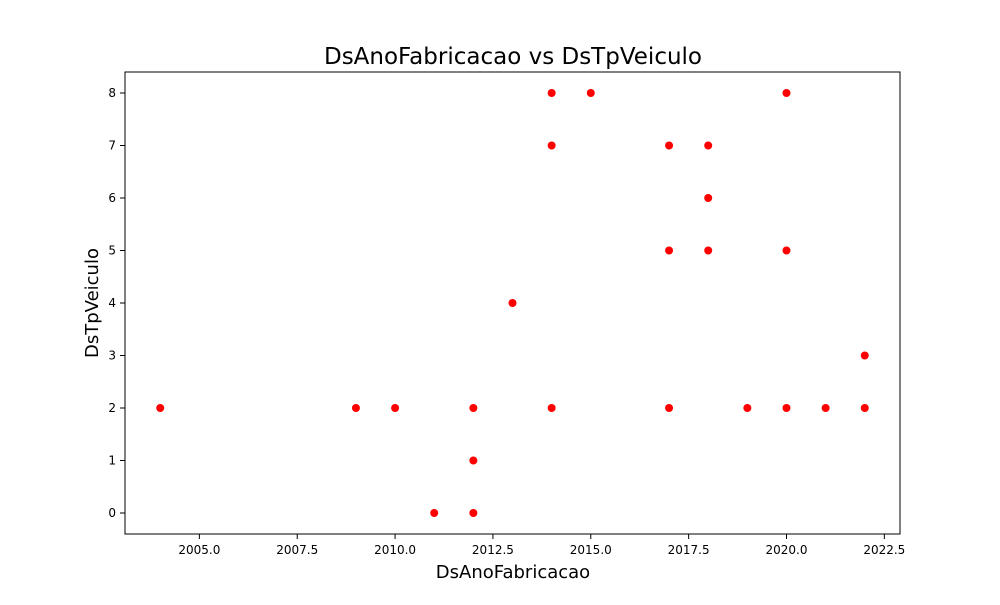 The image size is (1000, 605). Describe the element at coordinates (395, 550) in the screenshot. I see `x-tick-label: 2010.0` at that location.